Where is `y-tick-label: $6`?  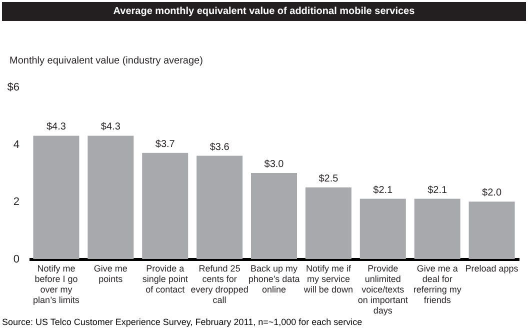
y-tick-label: $6 is located at coordinates (13, 88).